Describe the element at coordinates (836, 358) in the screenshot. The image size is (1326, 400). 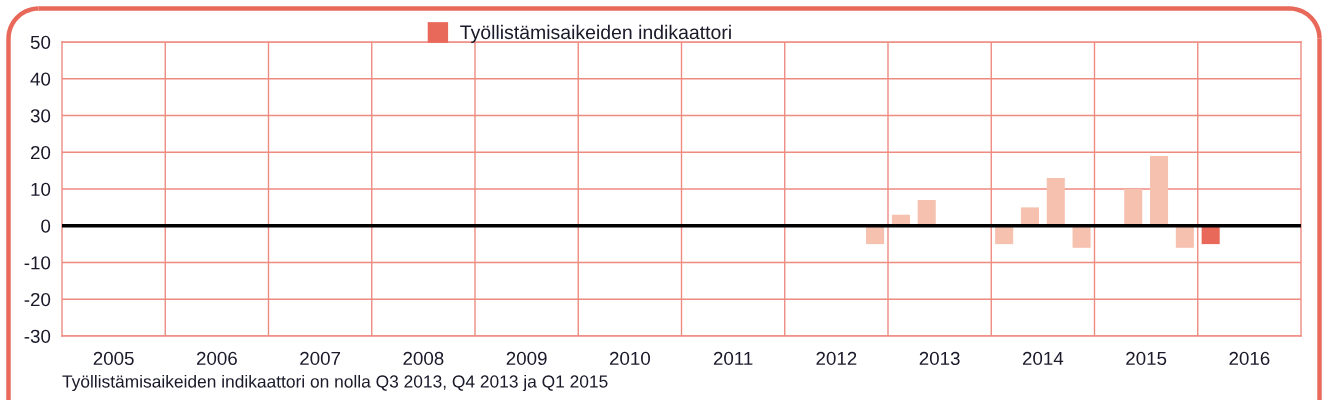
I see `x-tick-label: 2012` at that location.